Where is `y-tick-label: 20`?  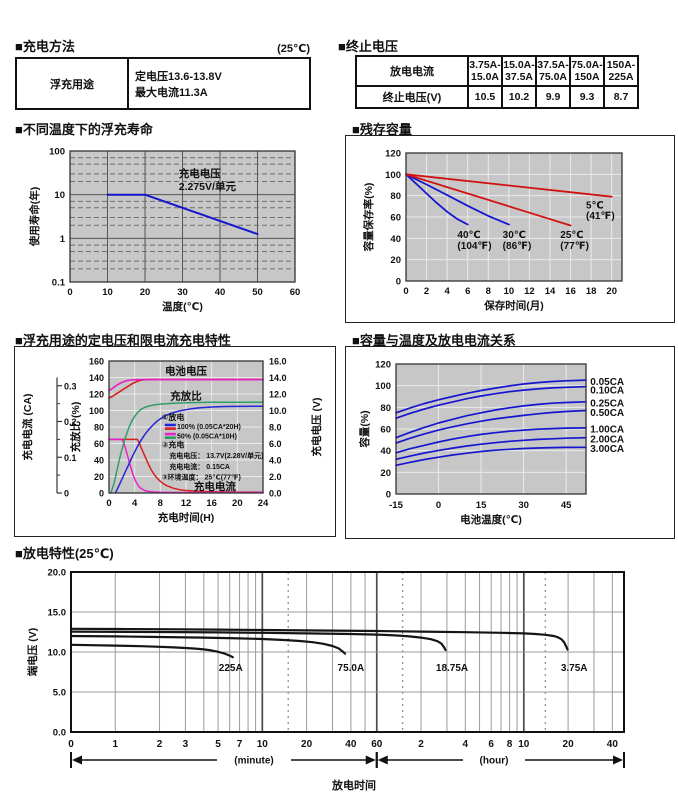 y-tick-label: 20 is located at coordinates (99, 477).